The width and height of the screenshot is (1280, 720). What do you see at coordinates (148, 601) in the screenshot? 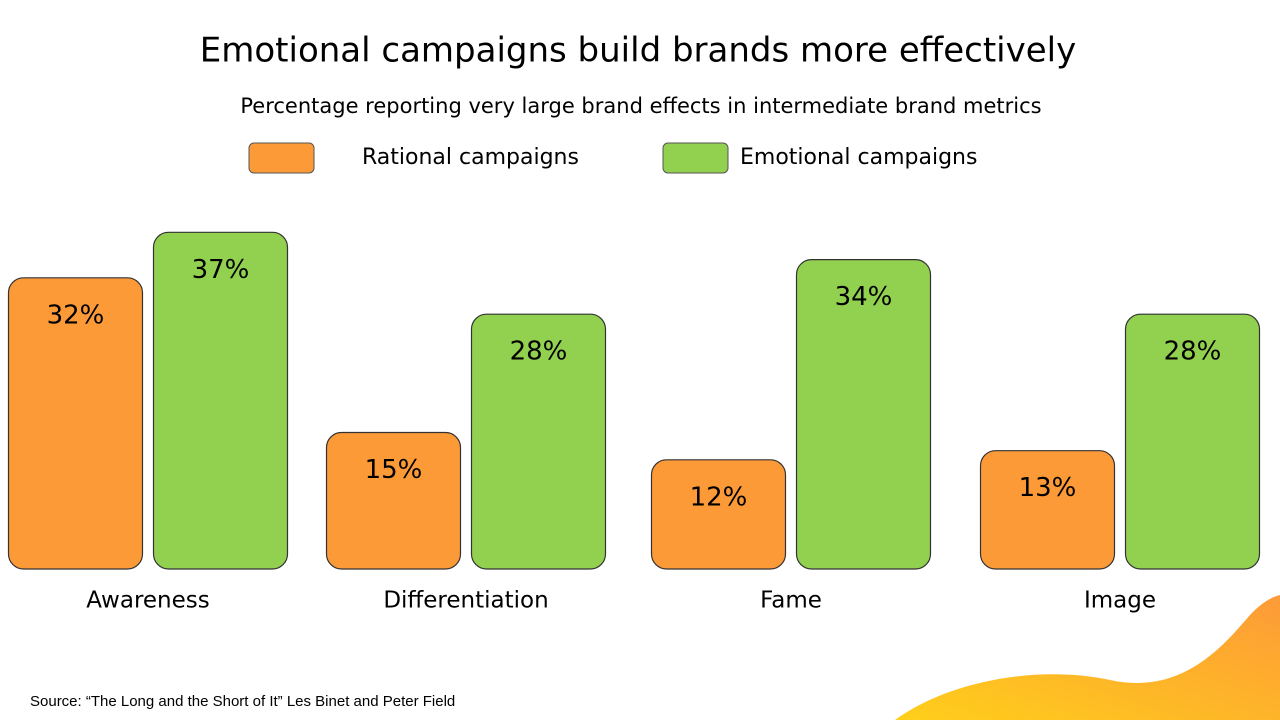
I see `x-tick-label: Awareness` at bounding box center [148, 601].